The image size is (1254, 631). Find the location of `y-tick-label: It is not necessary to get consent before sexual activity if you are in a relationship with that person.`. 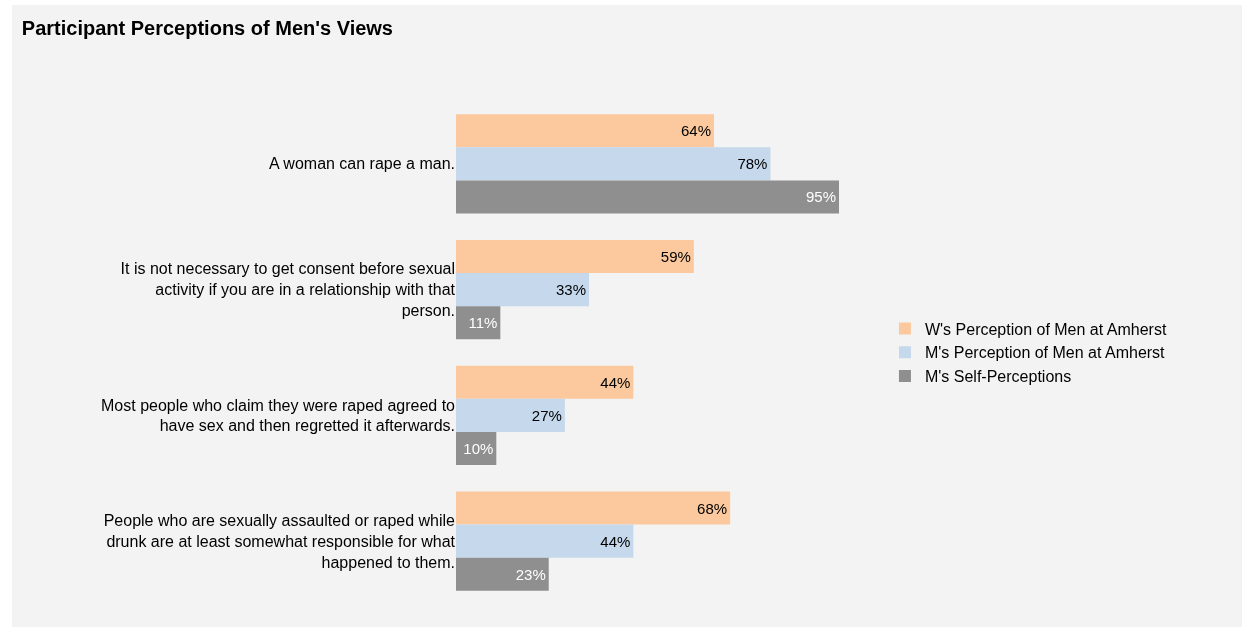

y-tick-label: It is not necessary to get consent before sexual activity if you are in a relationship with that person. is located at coordinates (288, 290).